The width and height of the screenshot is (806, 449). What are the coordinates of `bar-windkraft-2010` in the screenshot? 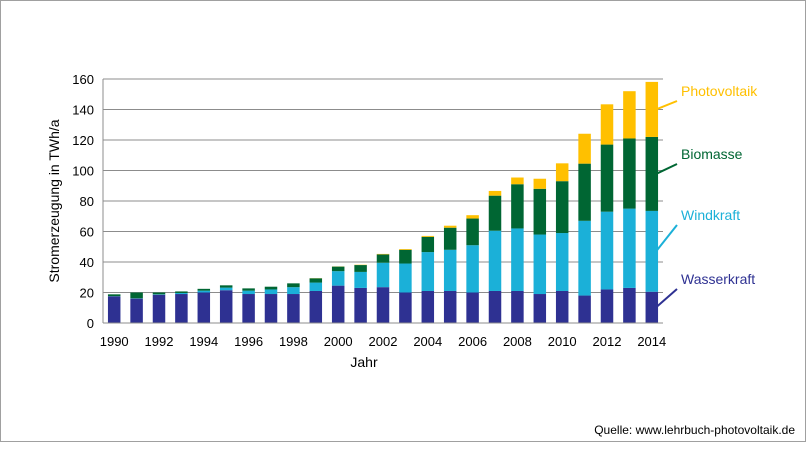 It's located at (562, 262).